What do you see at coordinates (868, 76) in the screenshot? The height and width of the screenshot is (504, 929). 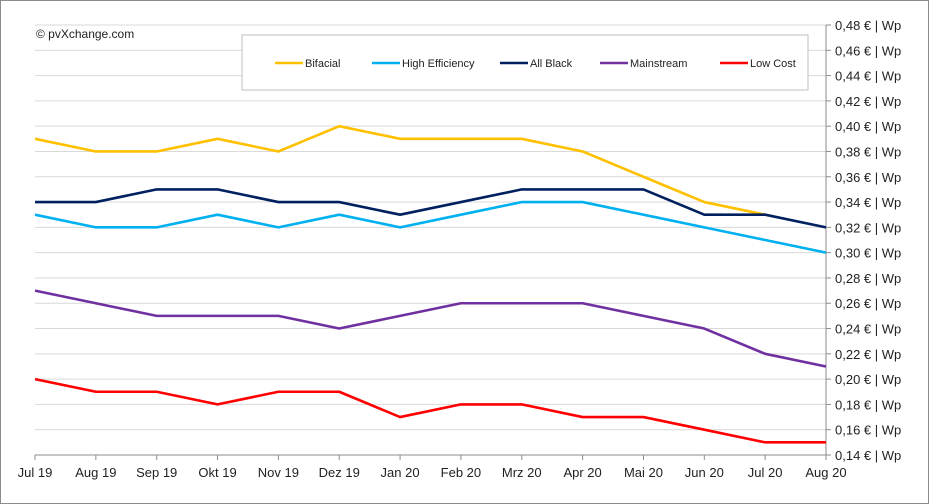 I see `y-tick-label: 0,44 € | Wp` at bounding box center [868, 76].